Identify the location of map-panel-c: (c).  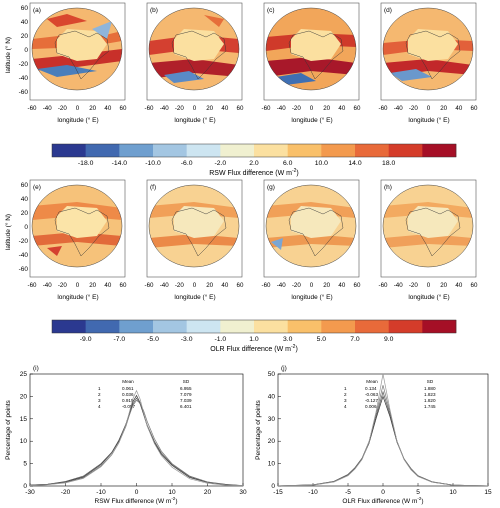
(311, 51).